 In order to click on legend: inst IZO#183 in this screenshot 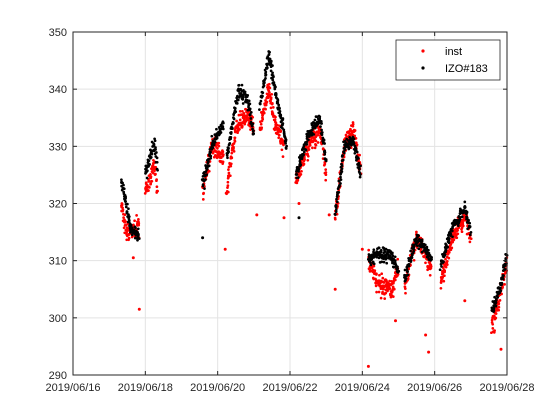, I will do `click(448, 60)`.